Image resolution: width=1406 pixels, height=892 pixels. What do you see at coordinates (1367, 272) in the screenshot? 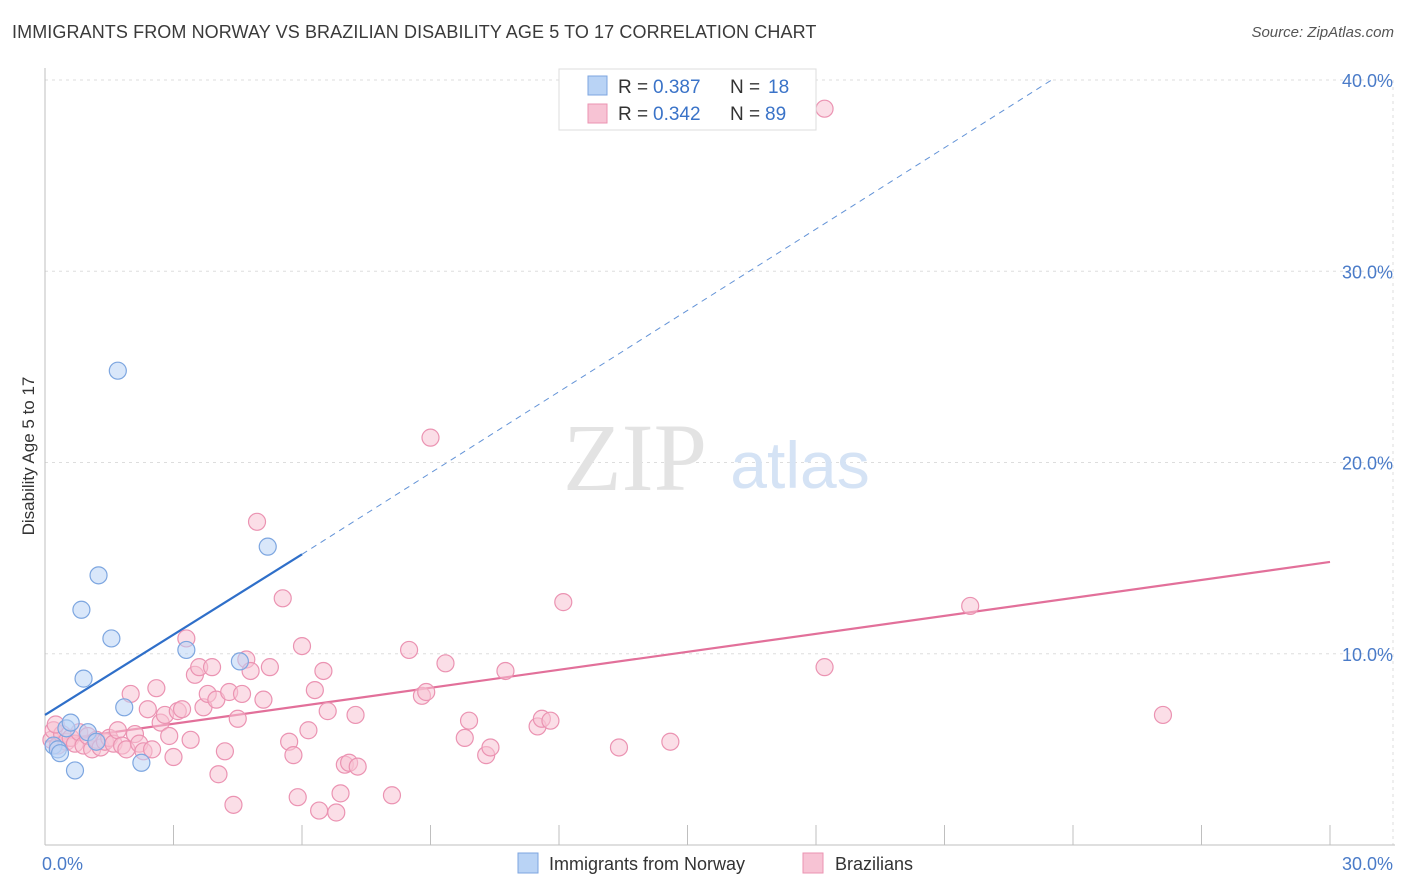
I see `y-tick-label: 30.0%` at bounding box center [1367, 272].